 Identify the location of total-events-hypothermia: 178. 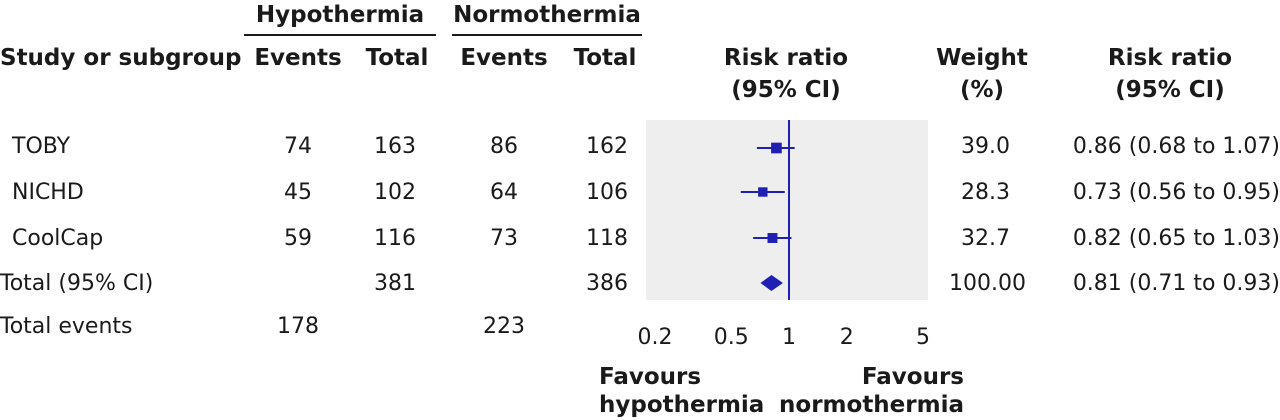
(298, 326).